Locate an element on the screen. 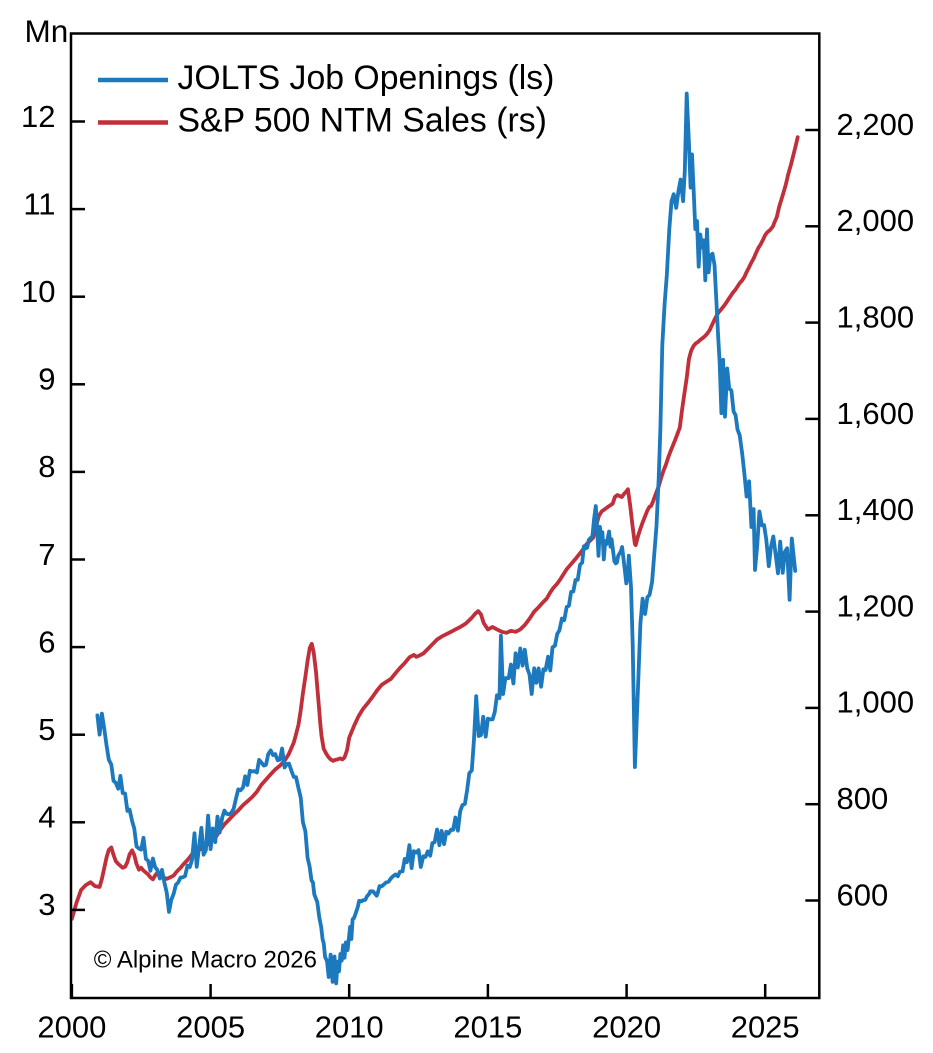 Image resolution: width=933 pixels, height=1053 pixels. svg-text: 7 is located at coordinates (46, 554).